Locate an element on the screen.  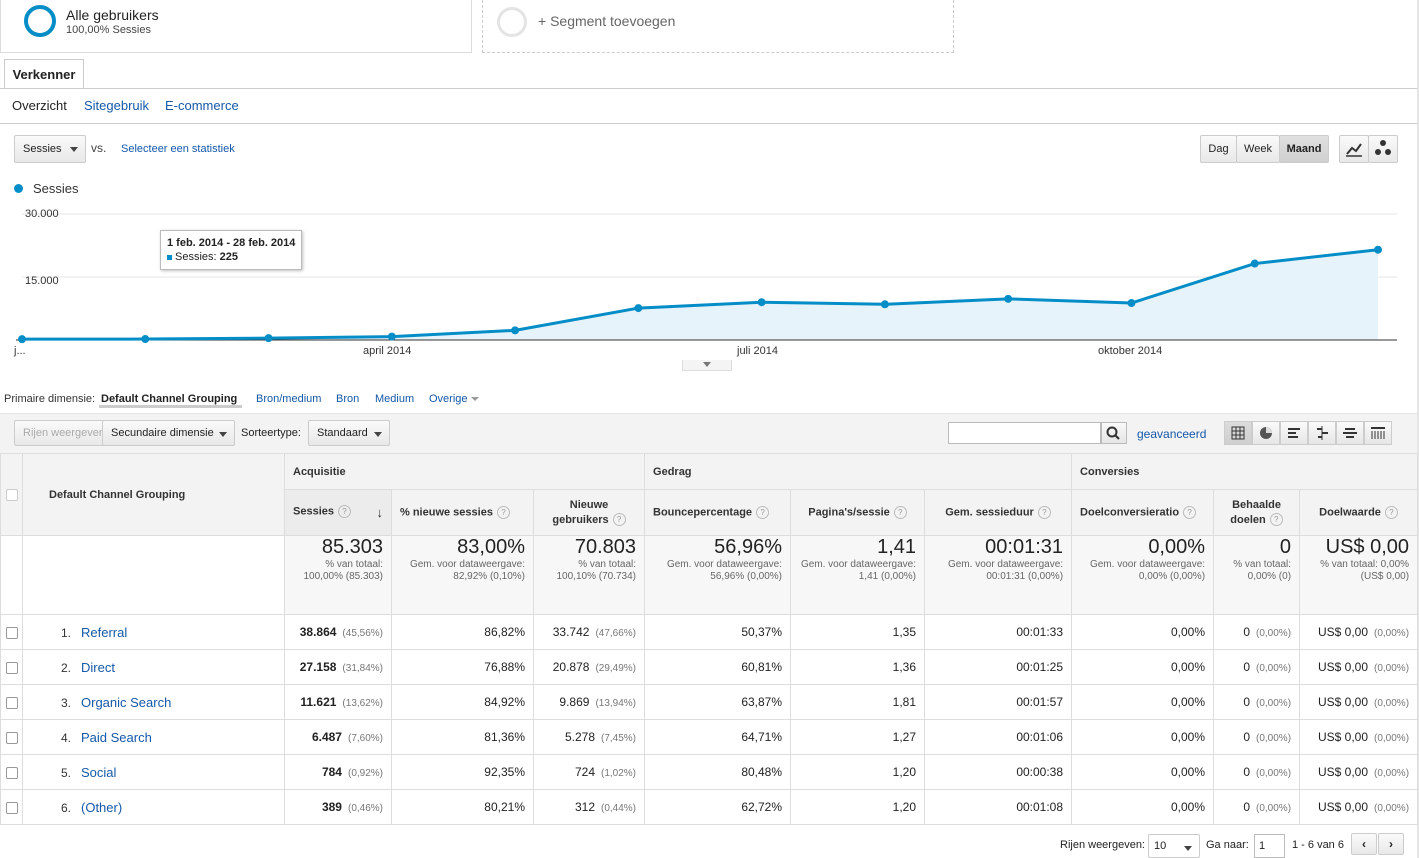
col-sessions: Sessies? ↓ is located at coordinates (338, 512).